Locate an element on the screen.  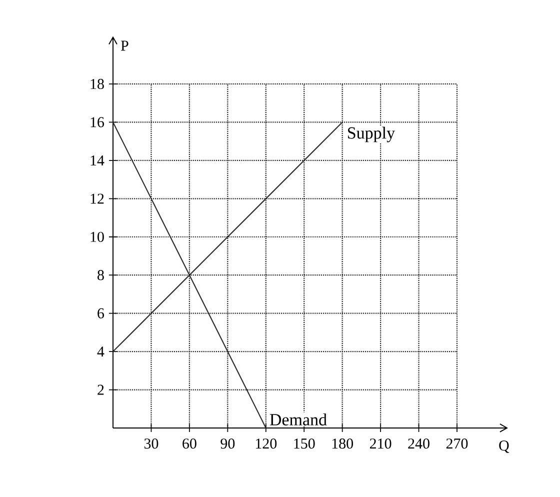
series-label: Demand is located at coordinates (298, 419).